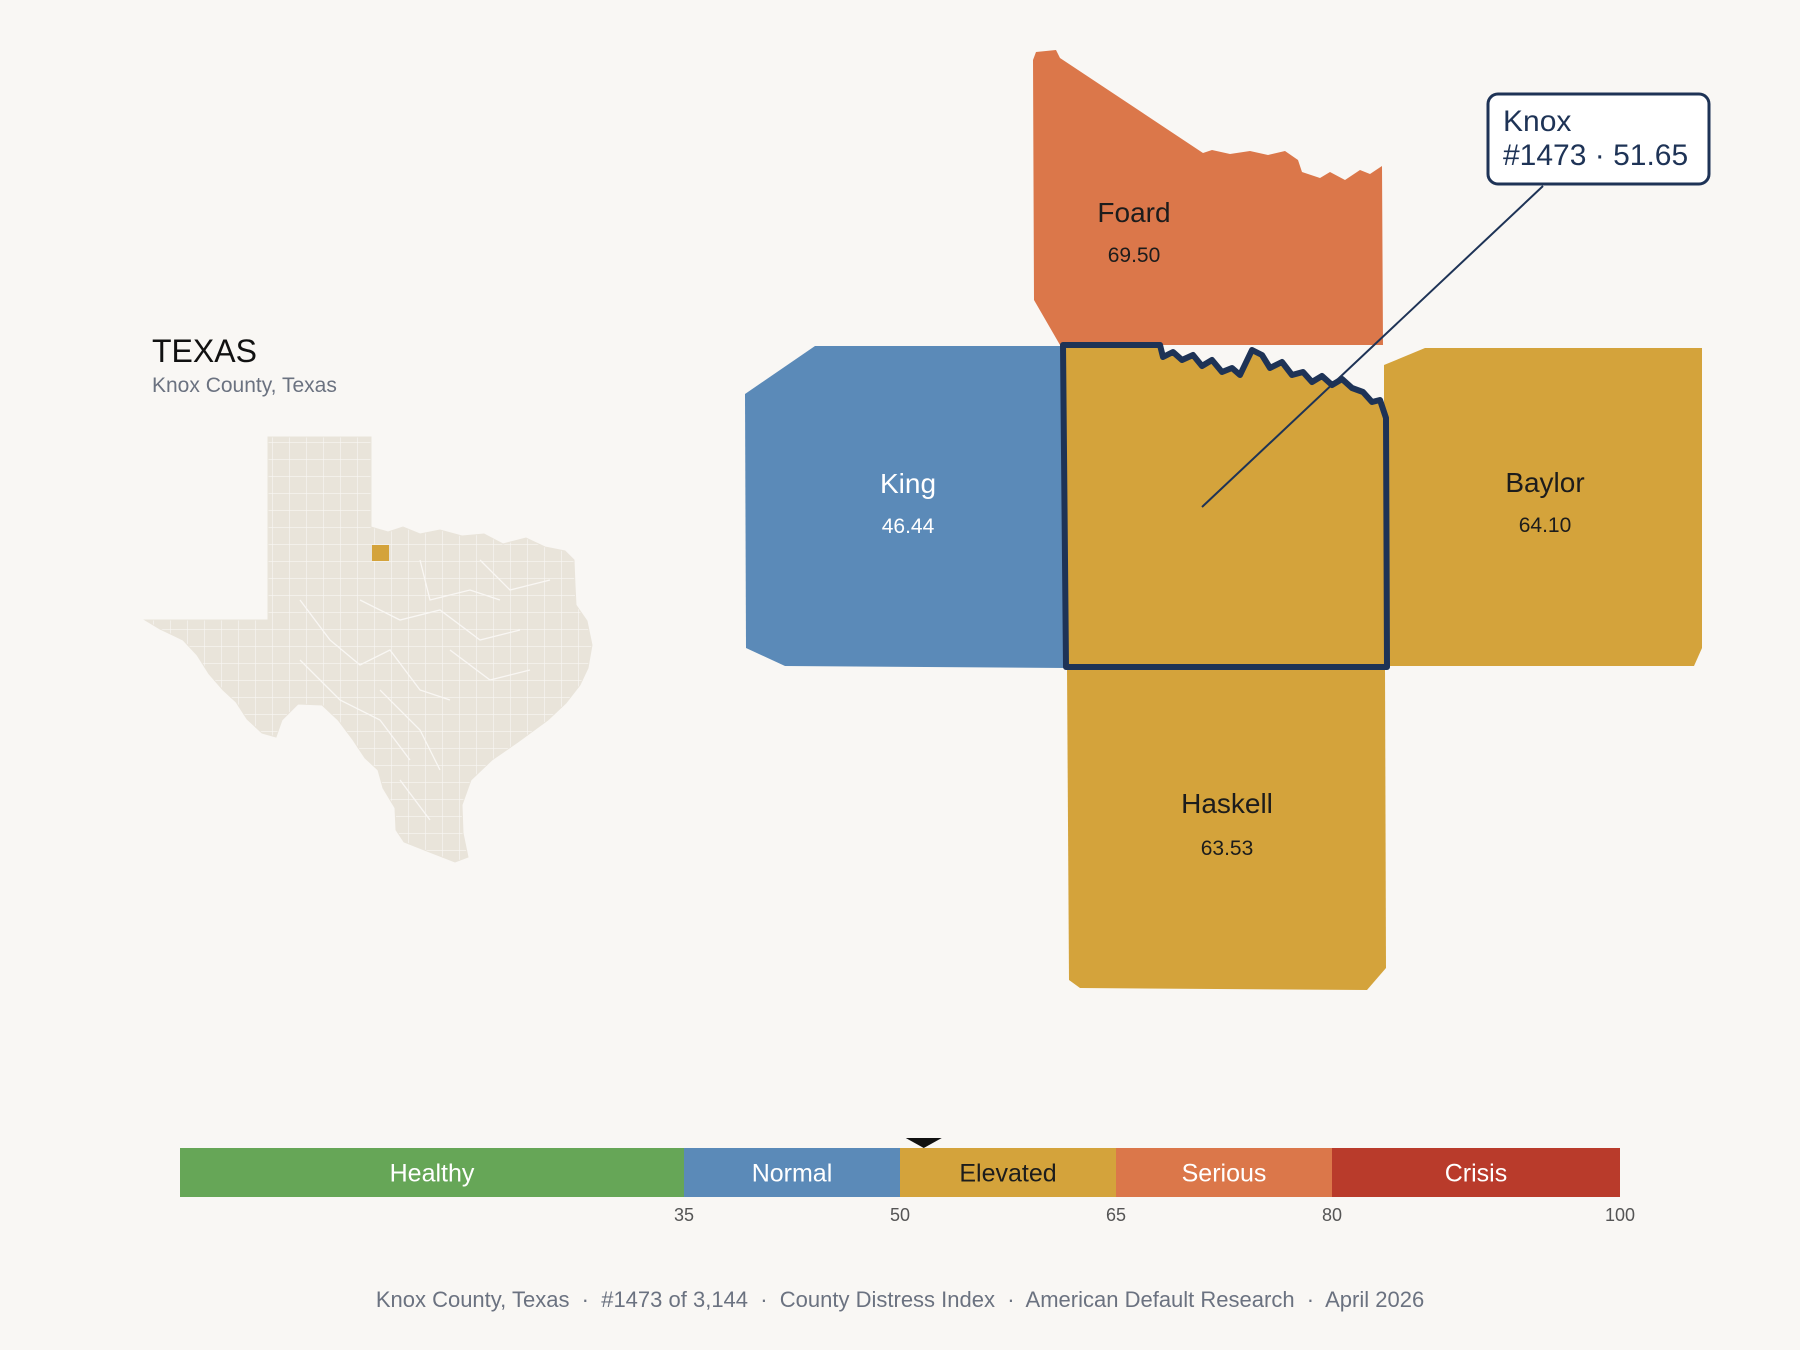  Describe the element at coordinates (1537, 121) in the screenshot. I see `callout-county-name: Knox` at that location.